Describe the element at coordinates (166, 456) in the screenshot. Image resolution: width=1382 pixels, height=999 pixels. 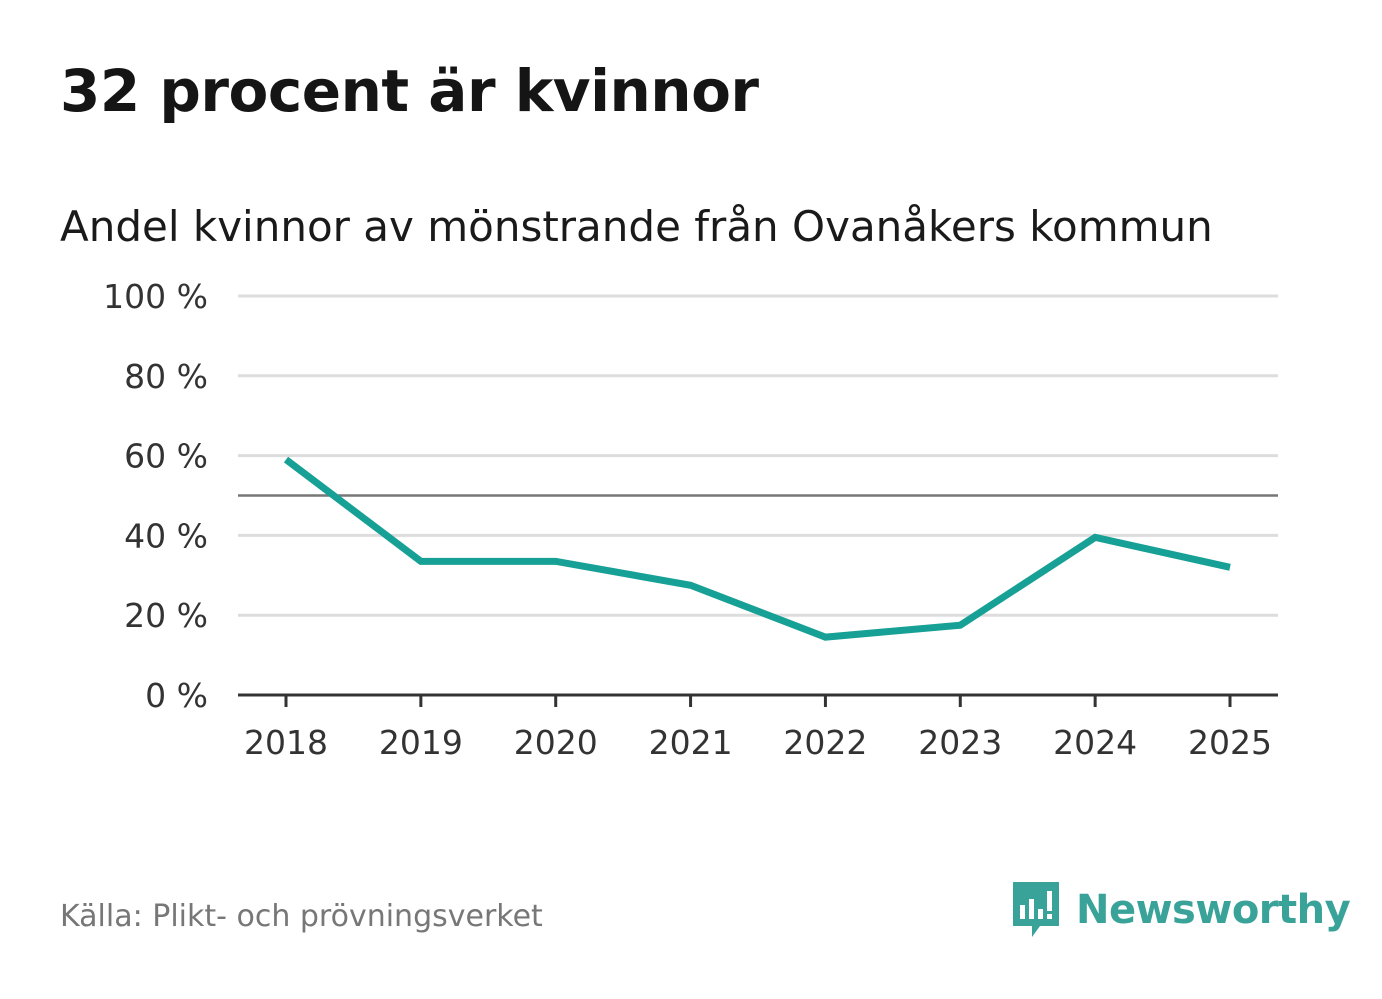
I see `y-tick-label: 60 %` at that location.